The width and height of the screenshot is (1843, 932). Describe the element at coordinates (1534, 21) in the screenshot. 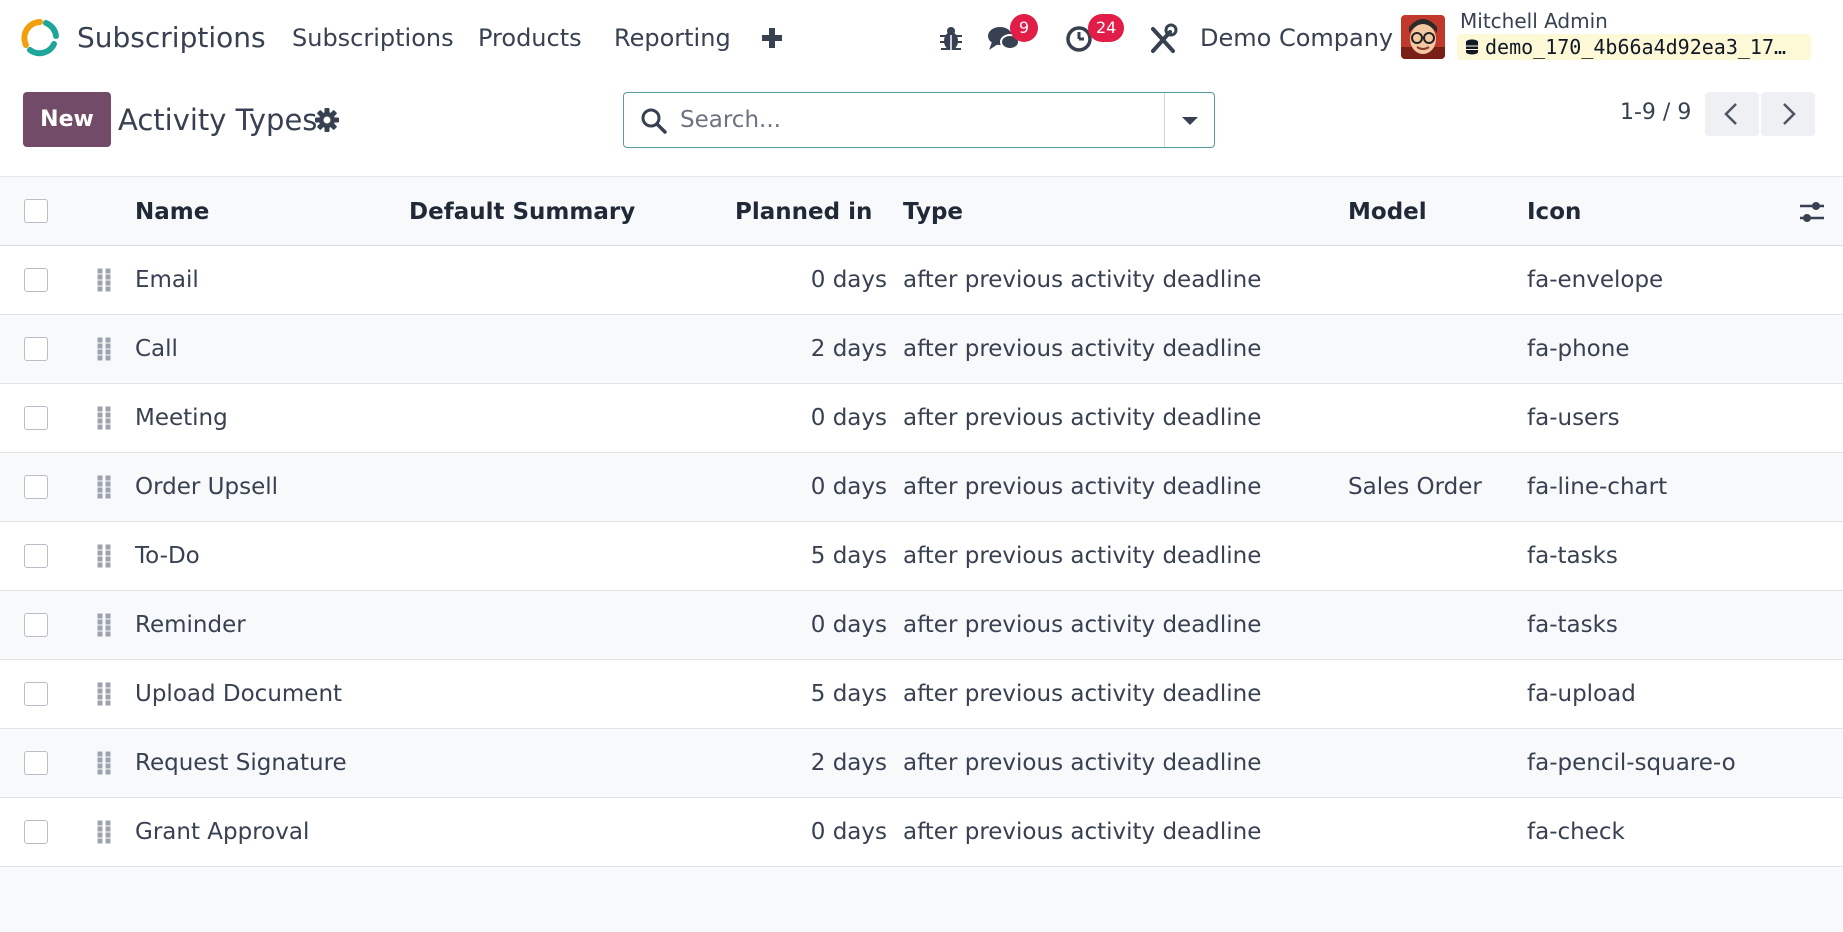

I see `user-name: Mitchell Admin` at that location.